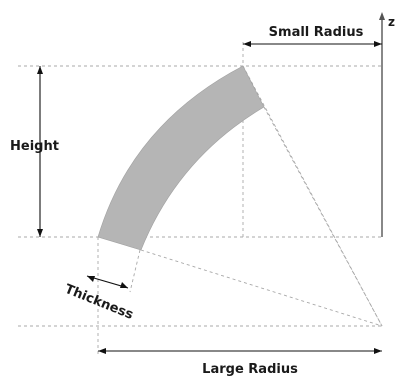 The height and width of the screenshot is (378, 399). I want to click on large-radius-arrowhead-left, so click(102, 351).